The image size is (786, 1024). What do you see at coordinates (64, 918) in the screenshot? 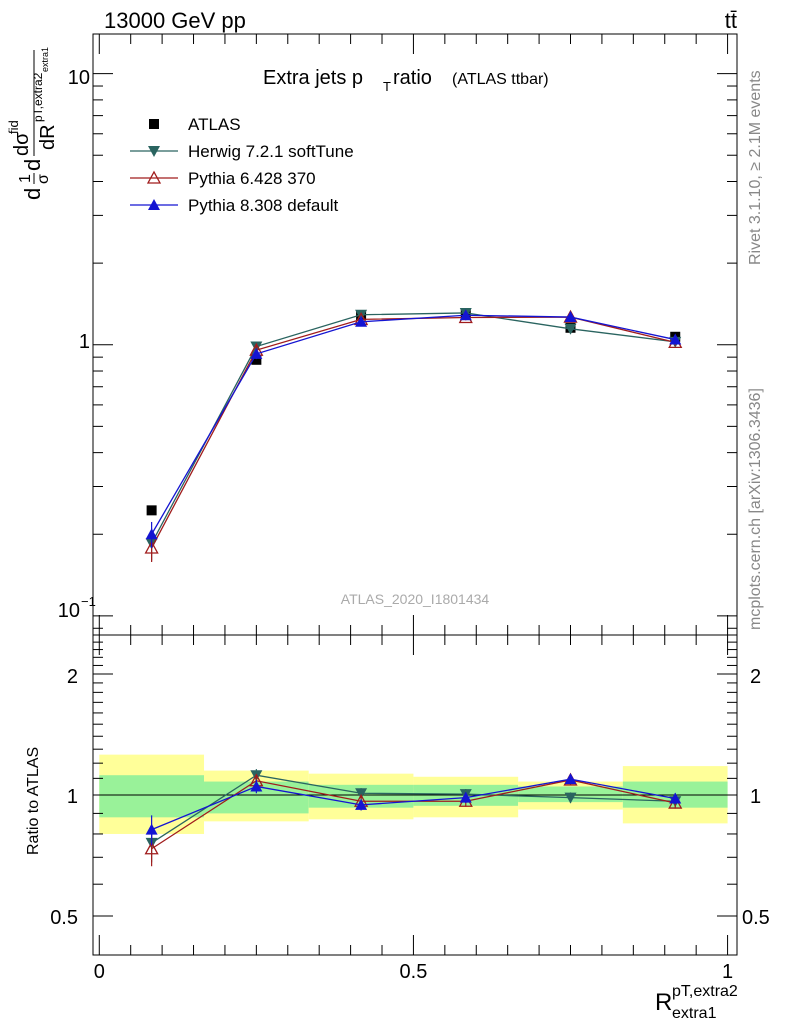
I see `ratio-y-tick-label-0p5: 0.5` at bounding box center [64, 918].